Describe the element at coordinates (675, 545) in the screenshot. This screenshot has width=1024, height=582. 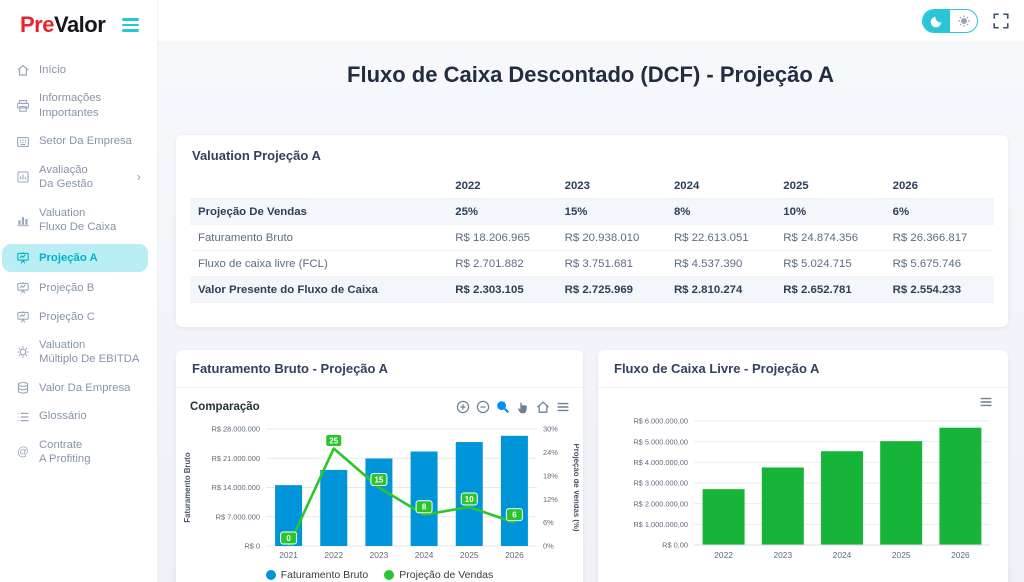
I see `svg-text: R$ 0,00` at that location.